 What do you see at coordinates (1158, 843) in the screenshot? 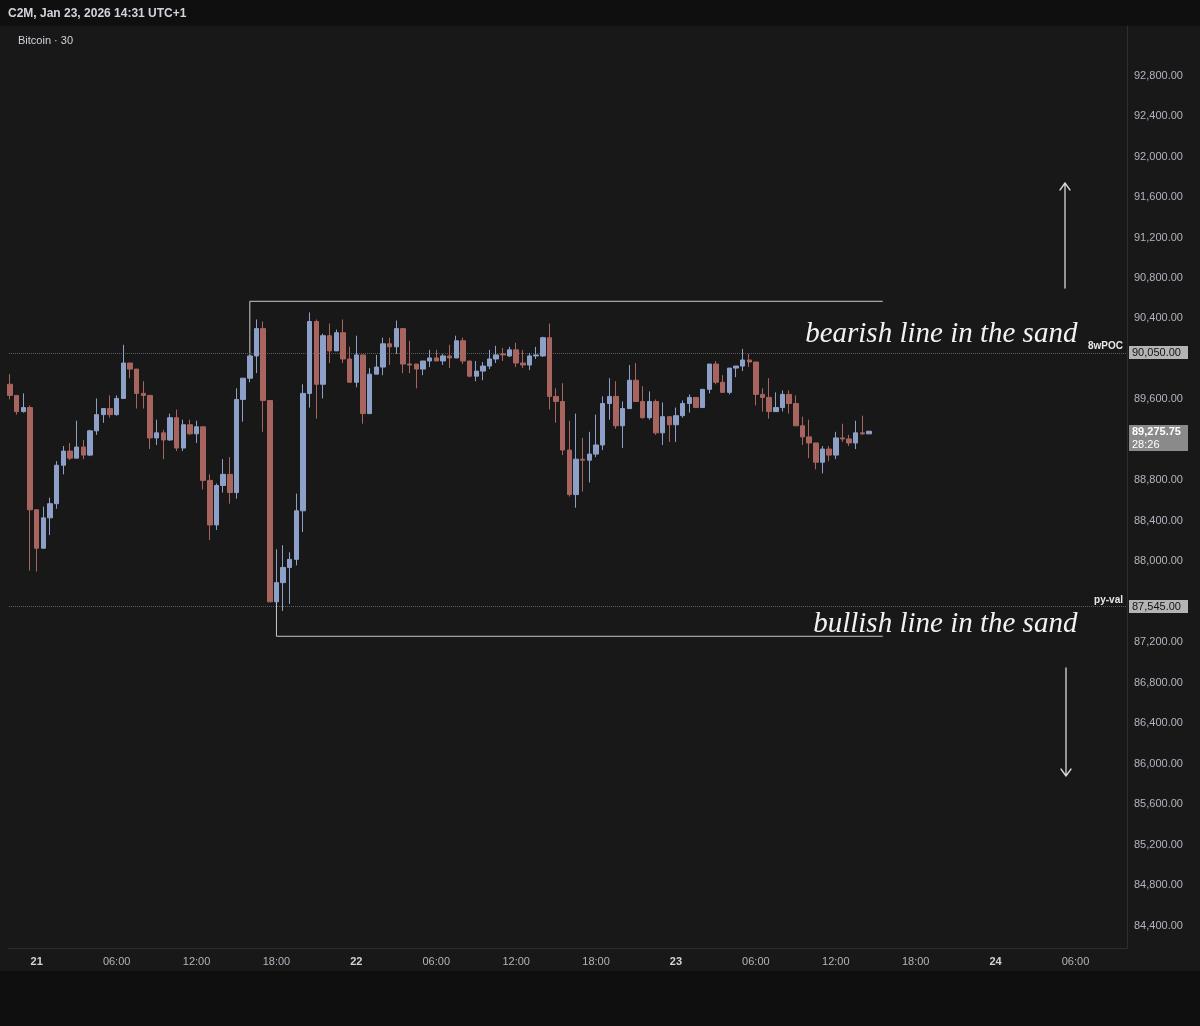
I see `y-tick-label: 85,200.00` at bounding box center [1158, 843].